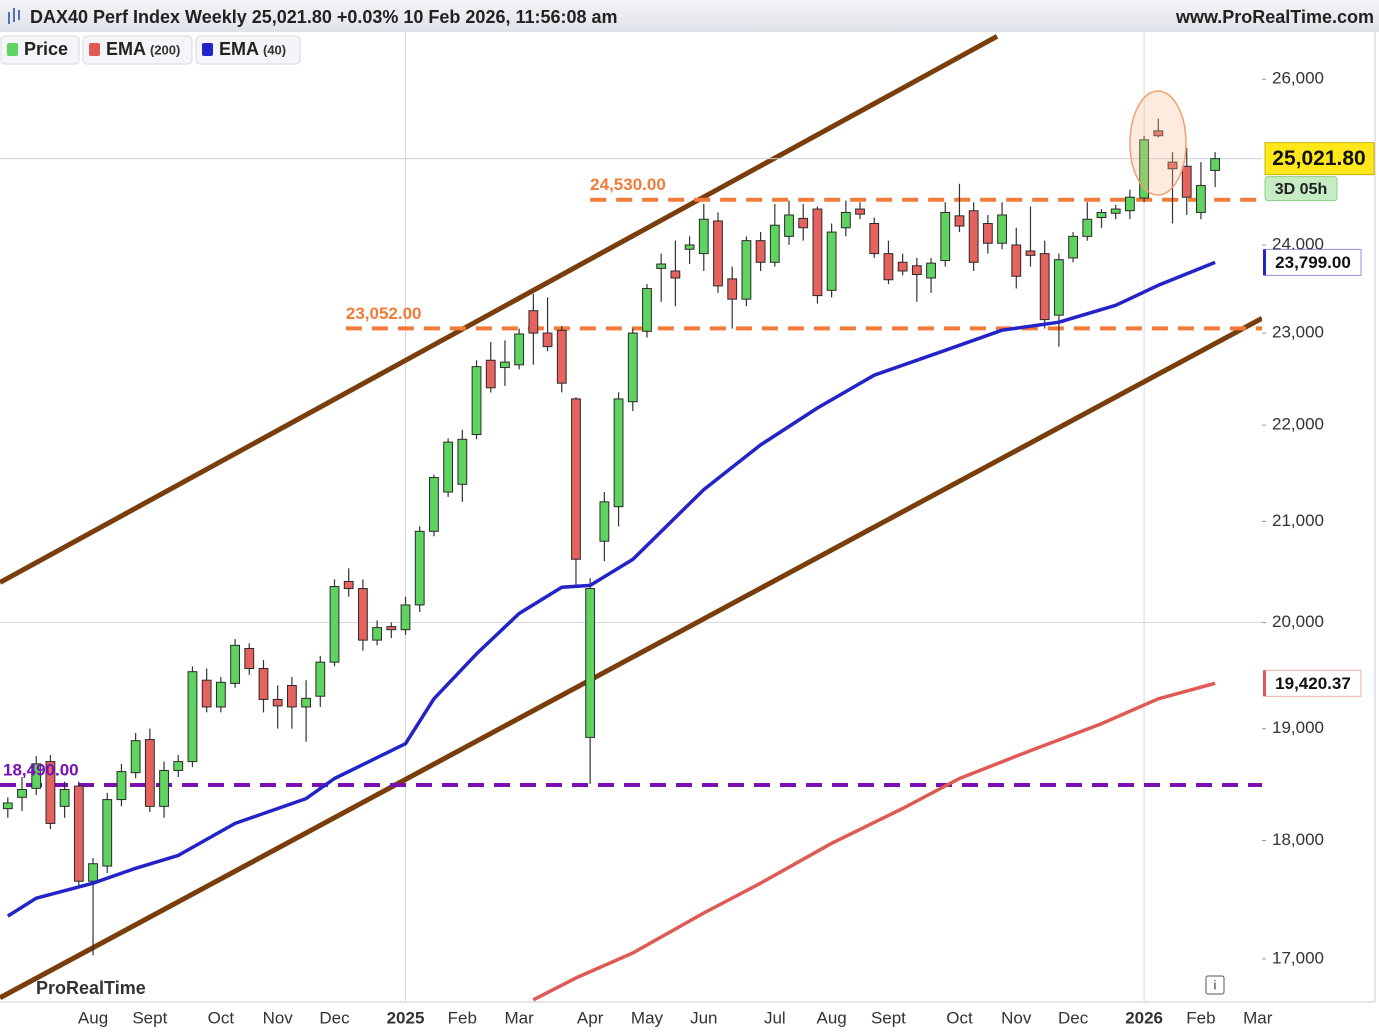 The width and height of the screenshot is (1379, 1034). I want to click on y-tick-label: 23,000, so click(1298, 332).